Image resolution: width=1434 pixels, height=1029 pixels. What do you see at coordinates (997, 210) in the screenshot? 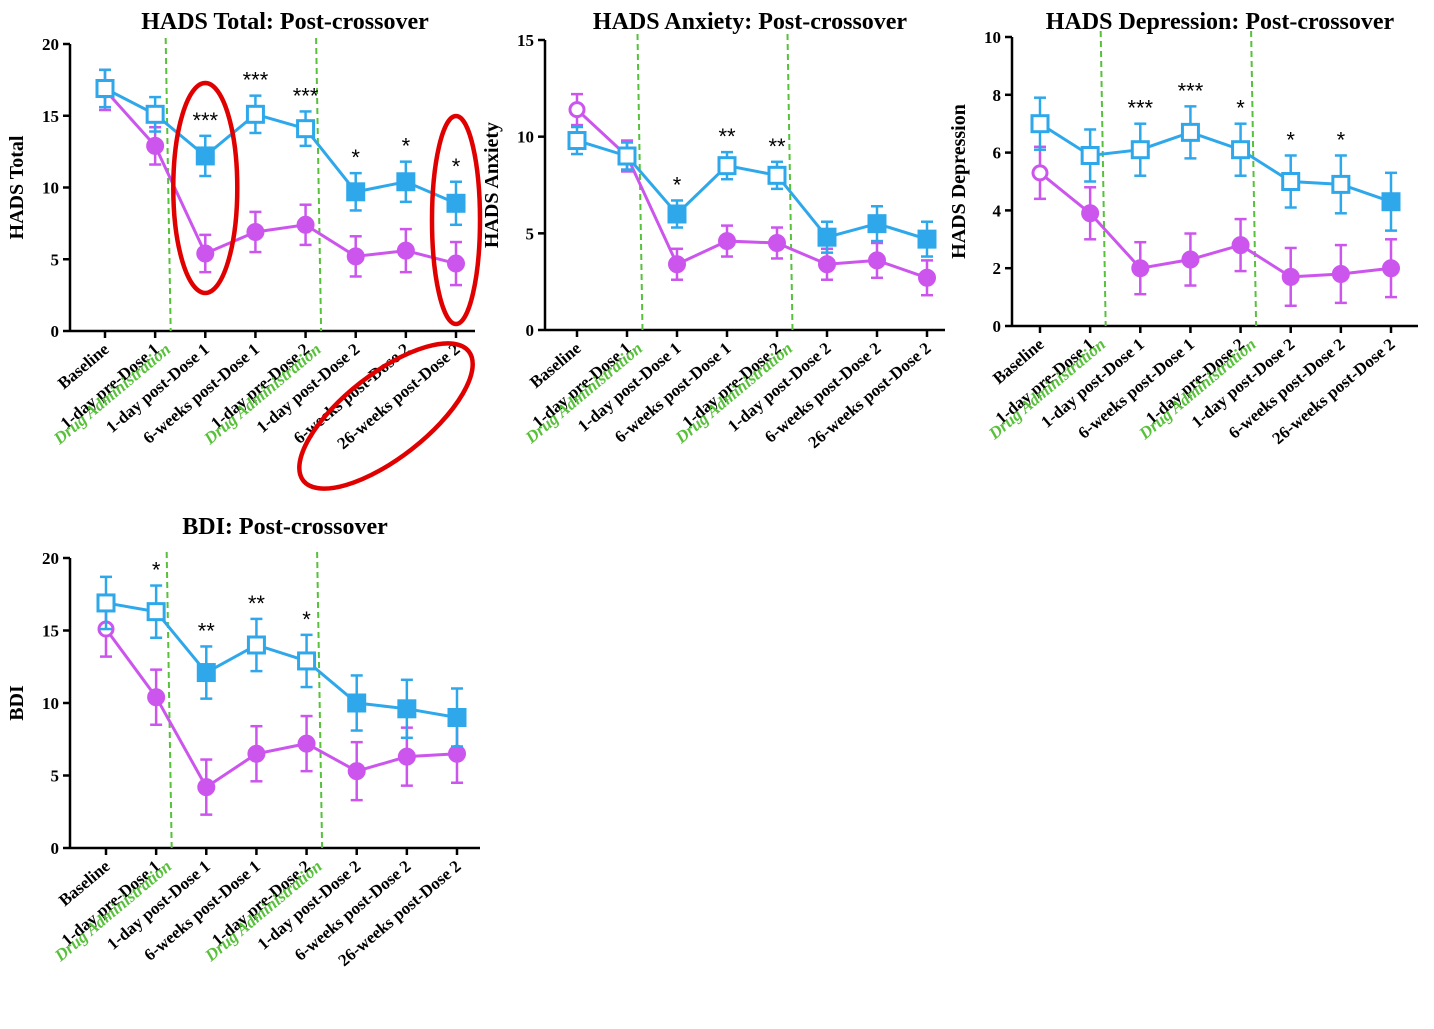
I see `y-tick-label: 4` at bounding box center [997, 210].